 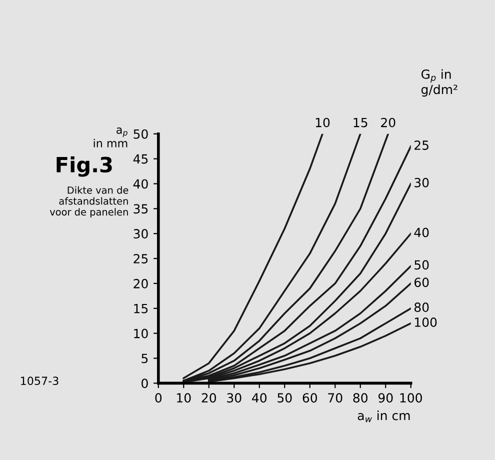 I want to click on y-tick-label: 10, so click(x=141, y=333).